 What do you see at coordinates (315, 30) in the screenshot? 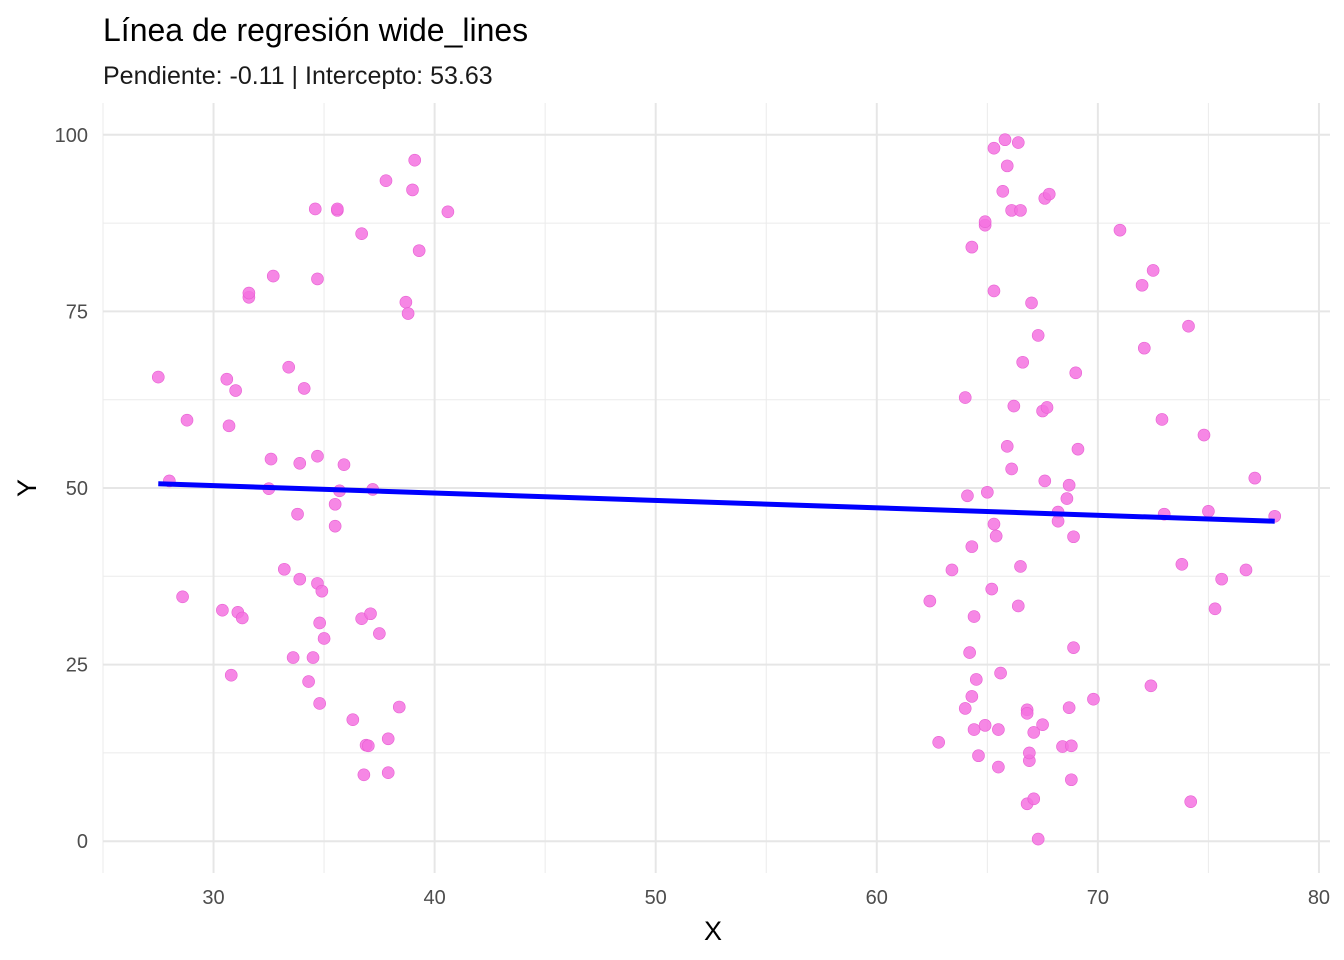
I see `chart-title: Línea de regresión wide_lines` at bounding box center [315, 30].